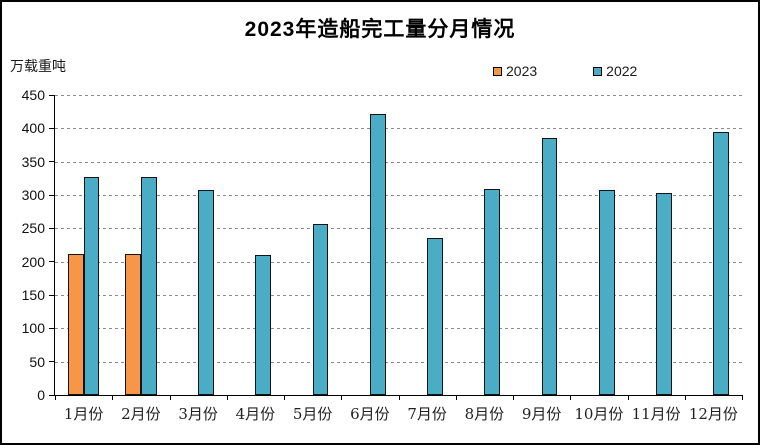  What do you see at coordinates (33, 295) in the screenshot?
I see `y-tick-label-150: 150` at bounding box center [33, 295].